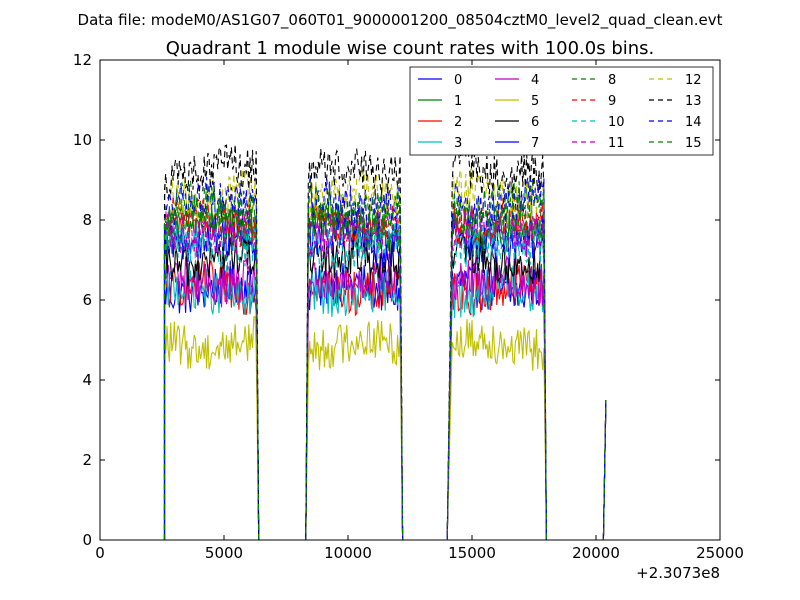 Image resolution: width=800 pixels, height=600 pixels. Describe the element at coordinates (87, 540) in the screenshot. I see `y-tick-label: 0` at that location.